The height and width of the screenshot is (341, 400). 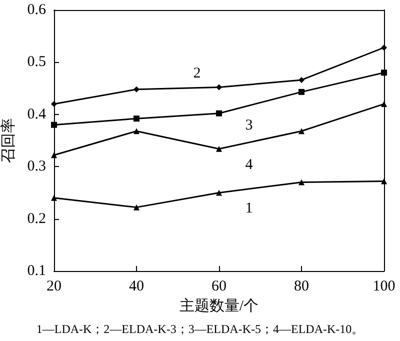 What do you see at coordinates (219, 286) in the screenshot?
I see `x-tick-label: 60` at bounding box center [219, 286].